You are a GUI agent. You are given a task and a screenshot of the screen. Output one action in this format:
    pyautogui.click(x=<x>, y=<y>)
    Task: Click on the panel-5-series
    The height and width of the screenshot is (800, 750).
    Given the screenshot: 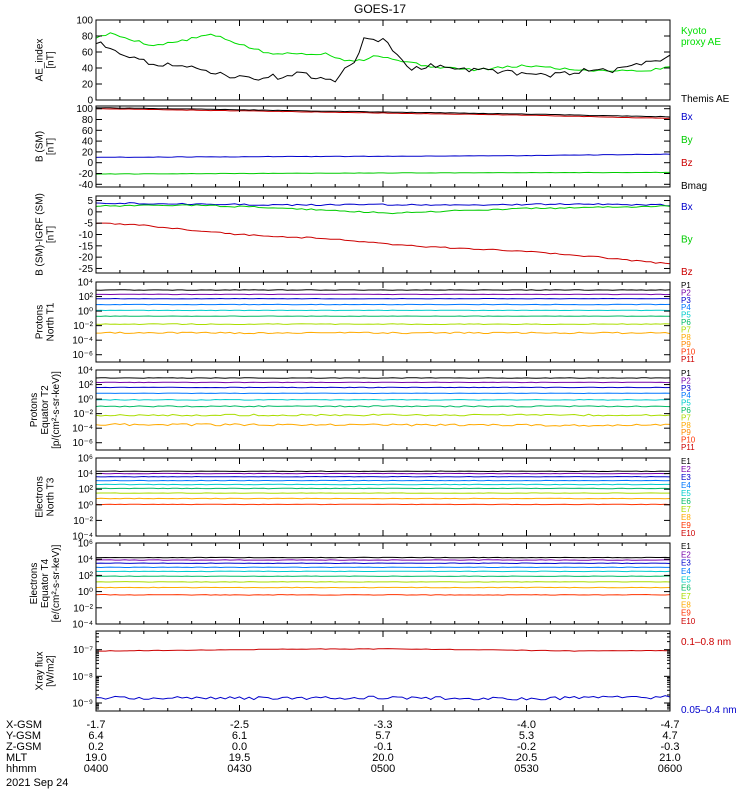 What is the action you would take?
    pyautogui.click(x=383, y=402)
    